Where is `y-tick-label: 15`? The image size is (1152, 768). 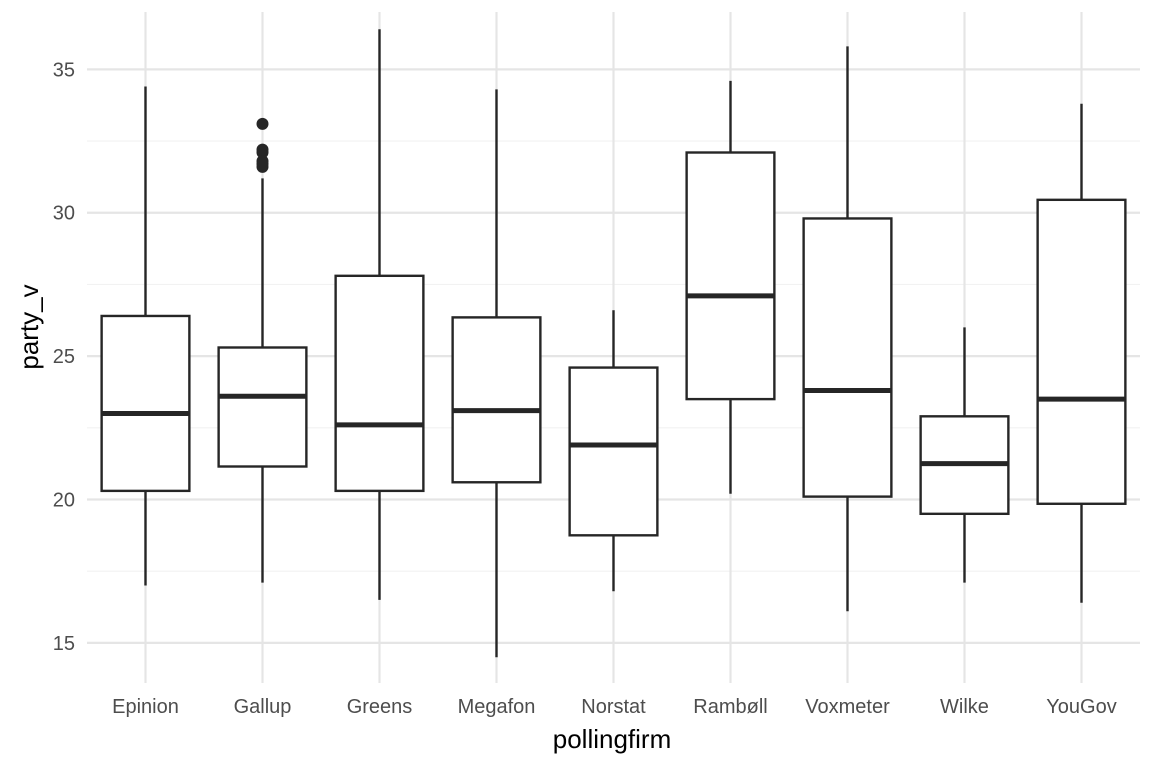 y-tick-label: 15 is located at coordinates (64, 644).